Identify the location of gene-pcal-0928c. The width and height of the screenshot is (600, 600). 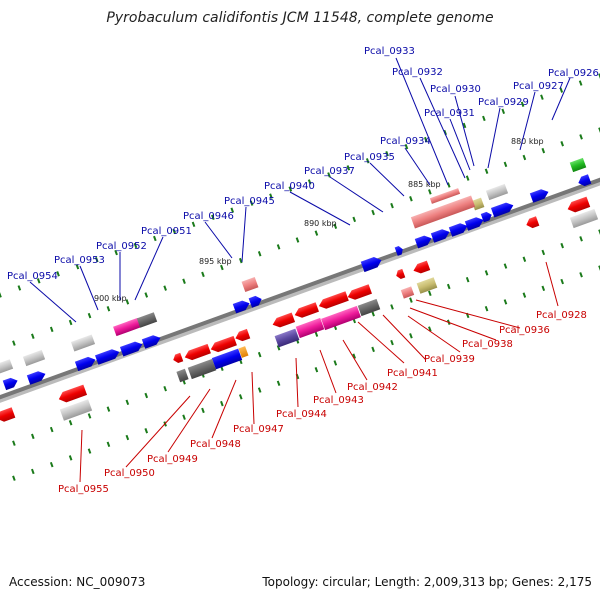
(532, 222).